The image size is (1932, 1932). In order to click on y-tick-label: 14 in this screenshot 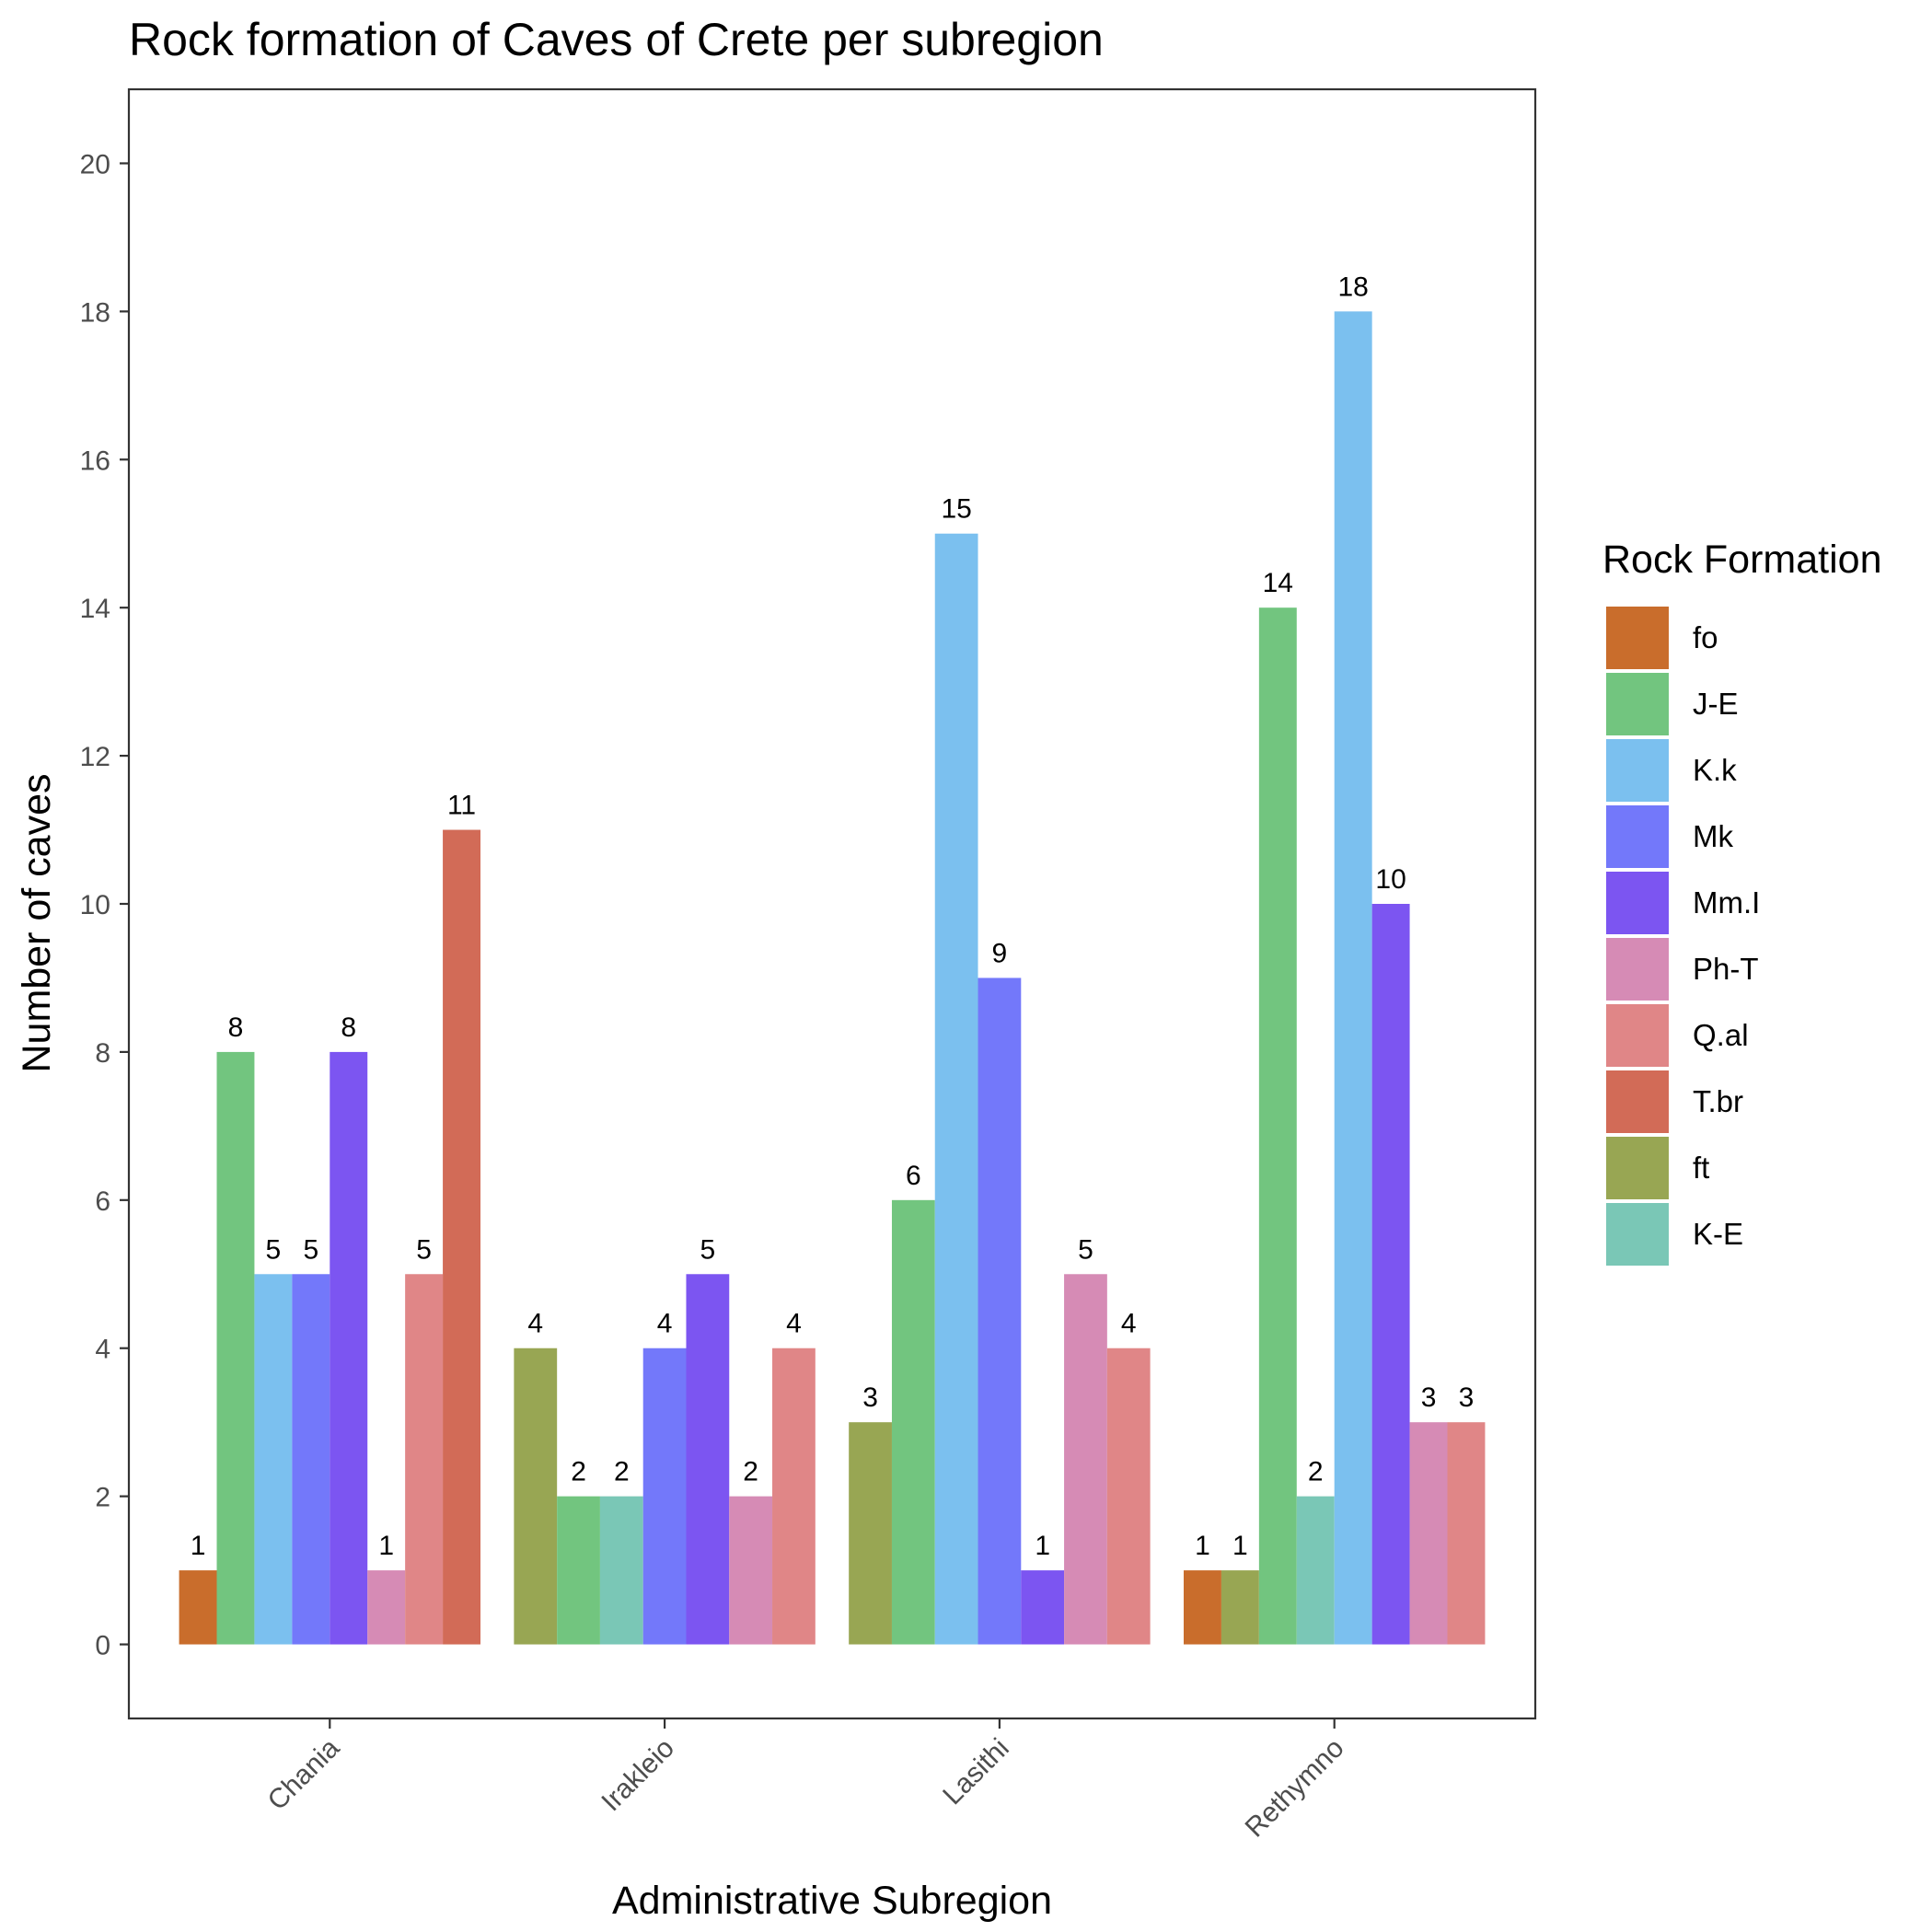, I will do `click(95, 609)`.